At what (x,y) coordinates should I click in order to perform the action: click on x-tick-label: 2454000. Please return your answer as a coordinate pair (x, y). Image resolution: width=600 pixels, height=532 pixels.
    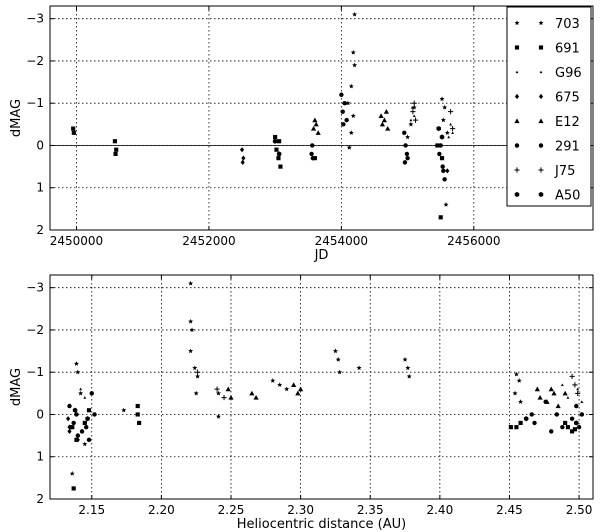
    Looking at the image, I should click on (341, 241).